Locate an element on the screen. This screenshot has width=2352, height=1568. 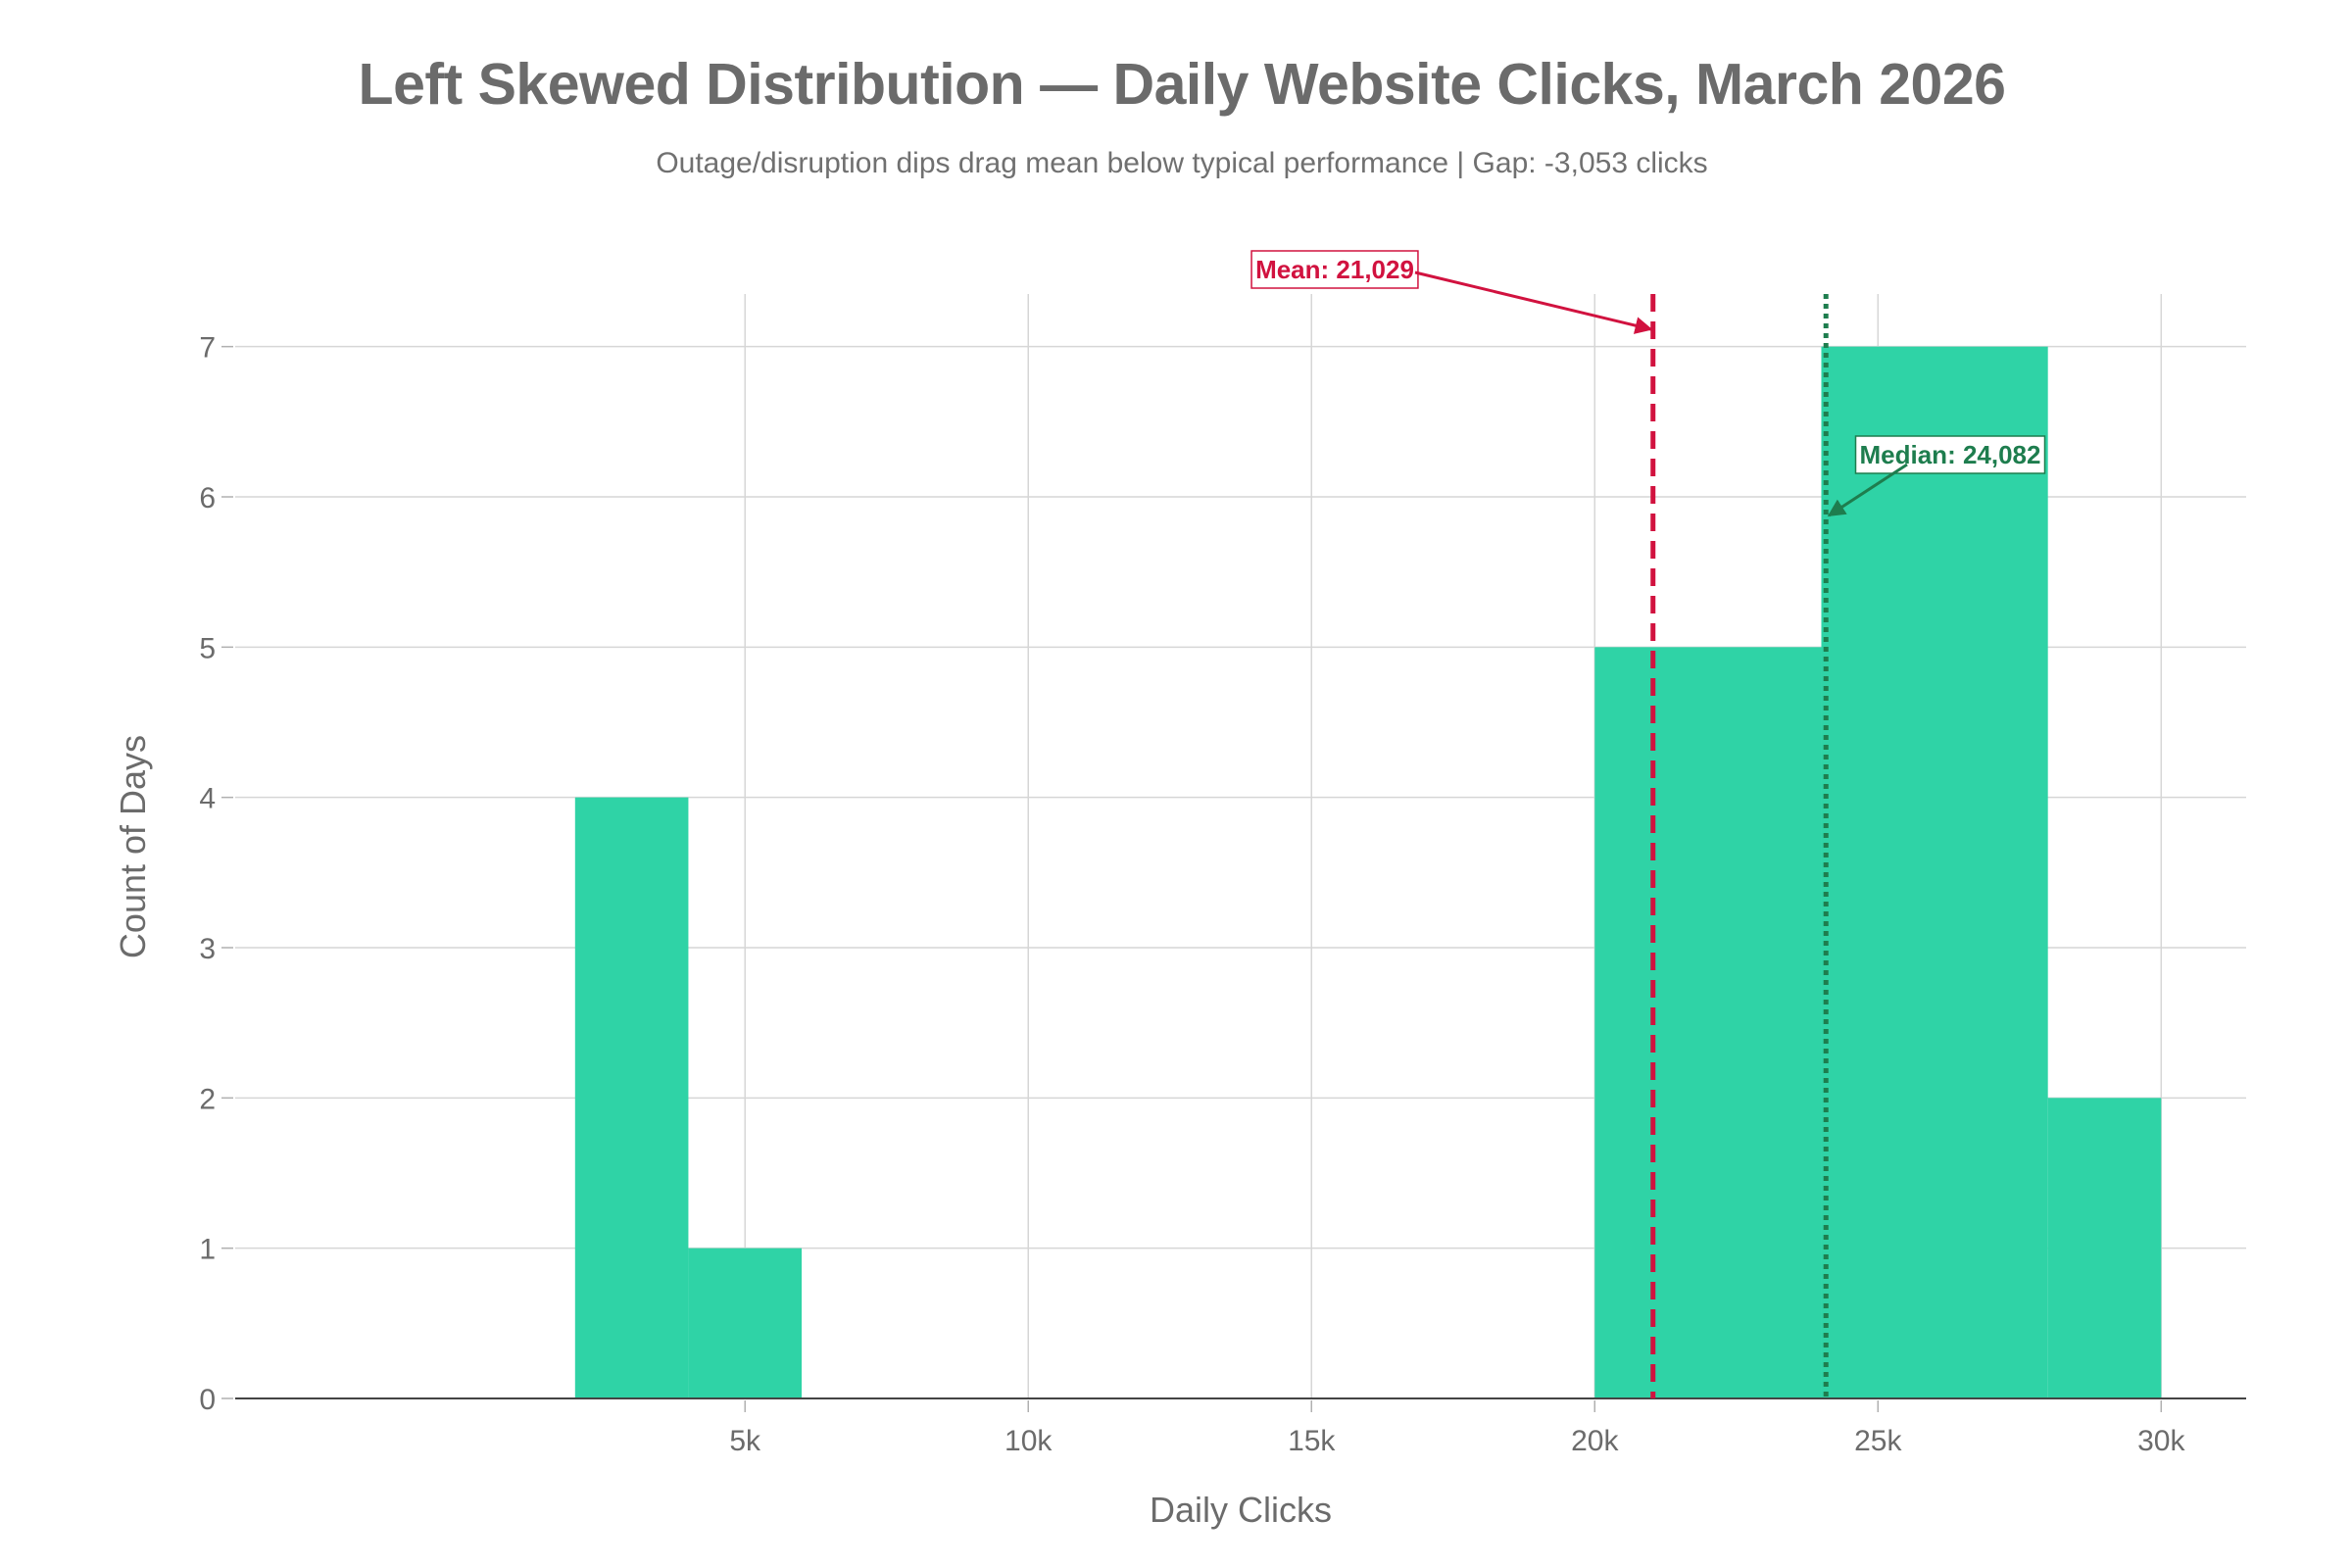
mean-annotation-box is located at coordinates (1334, 269).